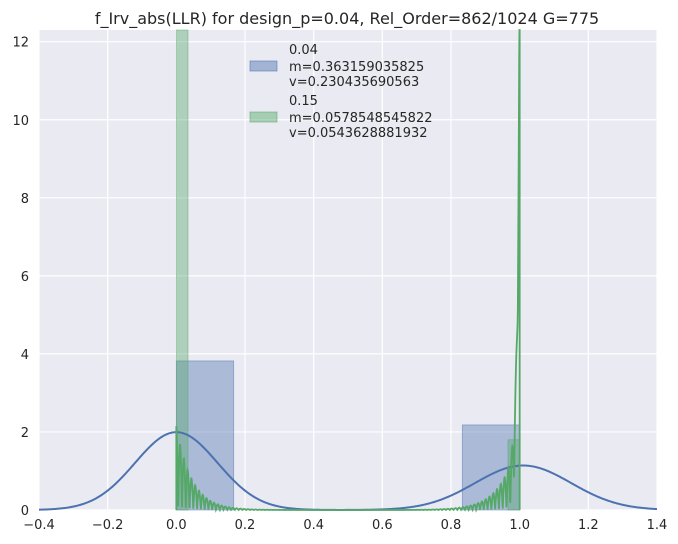 The width and height of the screenshot is (678, 544). What do you see at coordinates (25, 277) in the screenshot?
I see `y-tick-label: 6` at bounding box center [25, 277].